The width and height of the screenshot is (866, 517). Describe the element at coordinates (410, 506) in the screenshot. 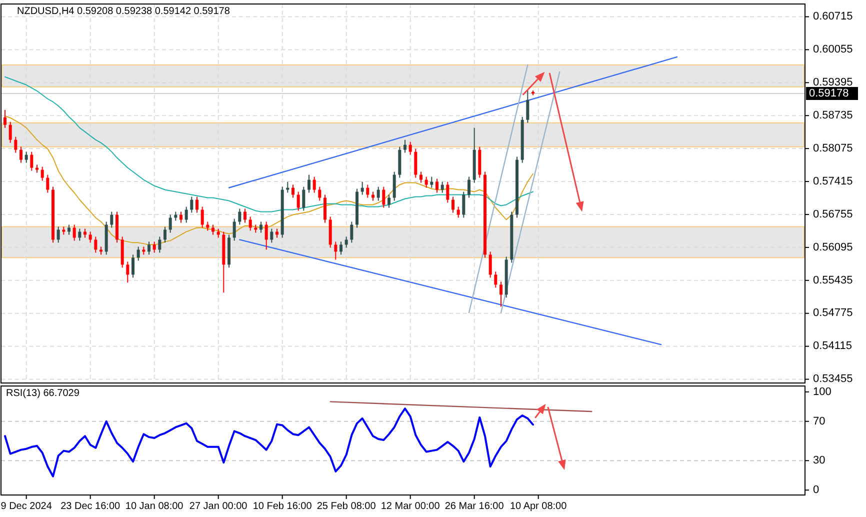

I see `x-tick-label: 12 Mar 00:00` at that location.